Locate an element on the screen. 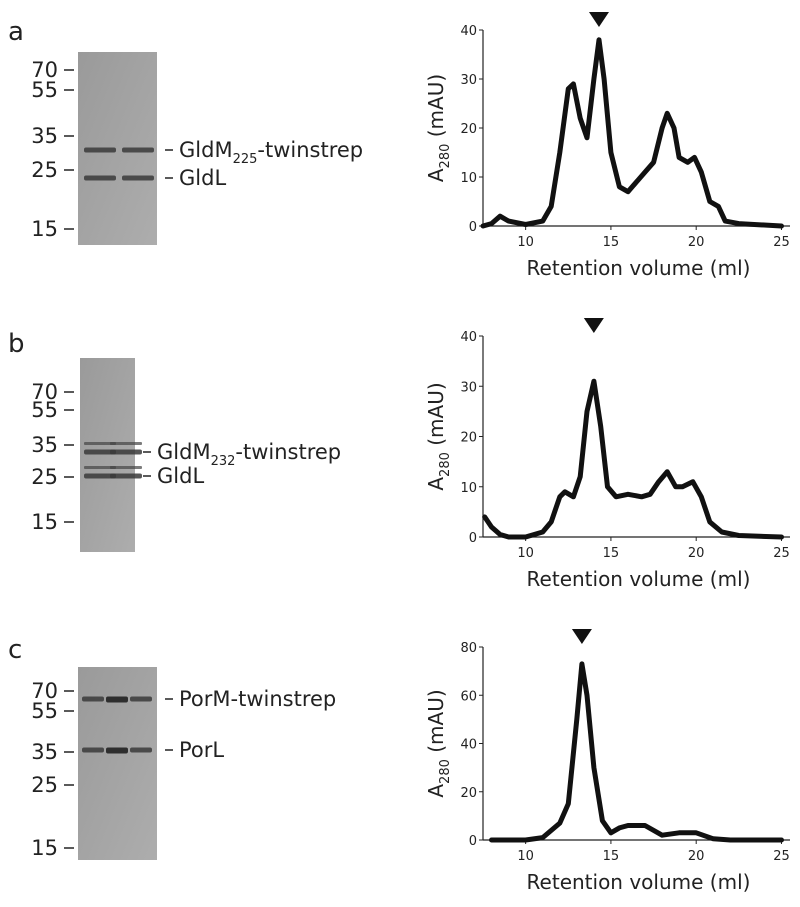  panel-letter: b is located at coordinates (16, 344).